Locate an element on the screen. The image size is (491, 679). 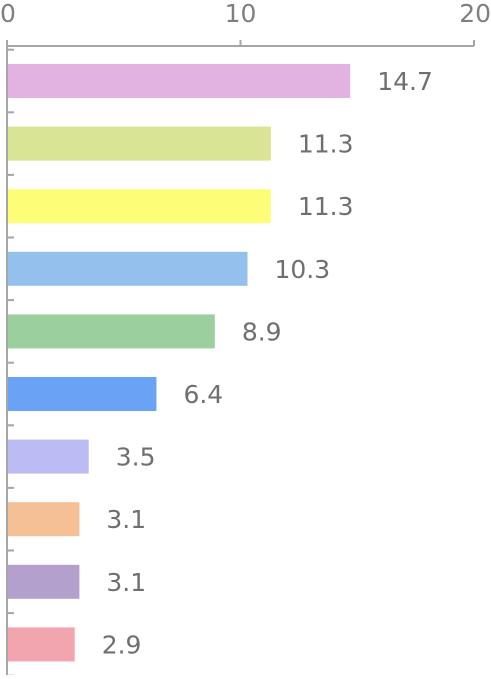
x-tick-label: 0 is located at coordinates (8, 14).